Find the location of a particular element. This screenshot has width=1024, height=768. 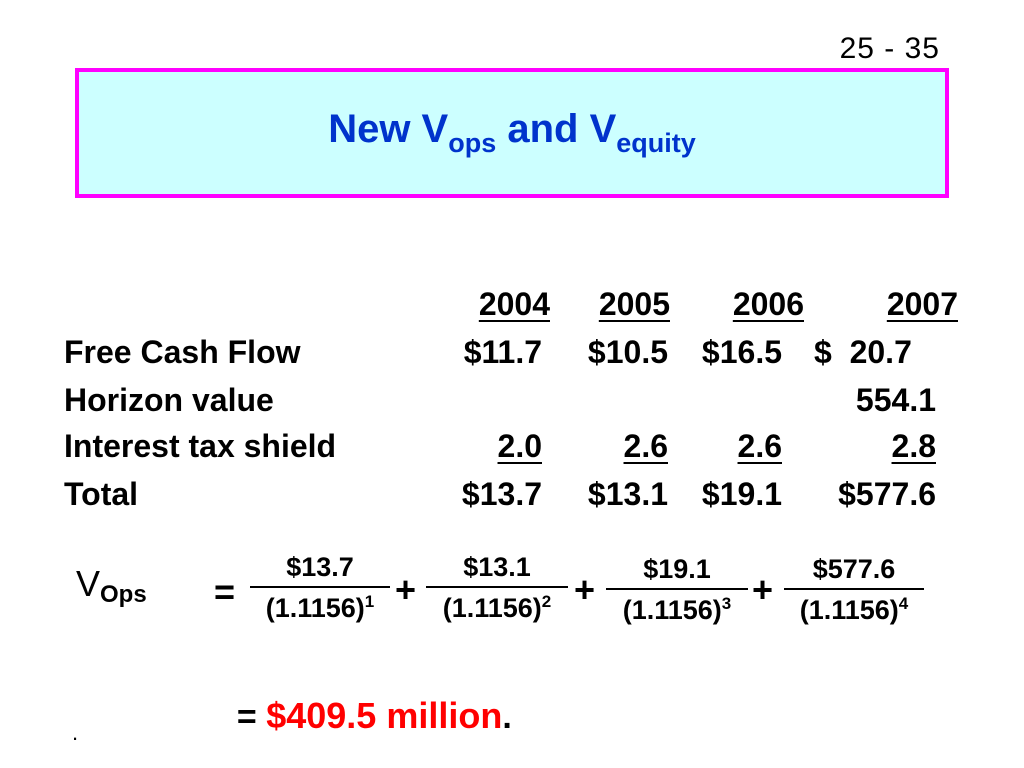

table-cell: 2.0 is located at coordinates (519, 446).